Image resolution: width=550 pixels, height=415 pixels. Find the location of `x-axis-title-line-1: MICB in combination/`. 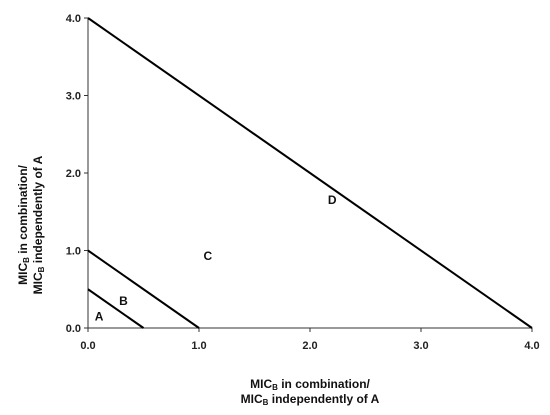

x-axis-title-line-1: MICB in combination/ is located at coordinates (310, 384).